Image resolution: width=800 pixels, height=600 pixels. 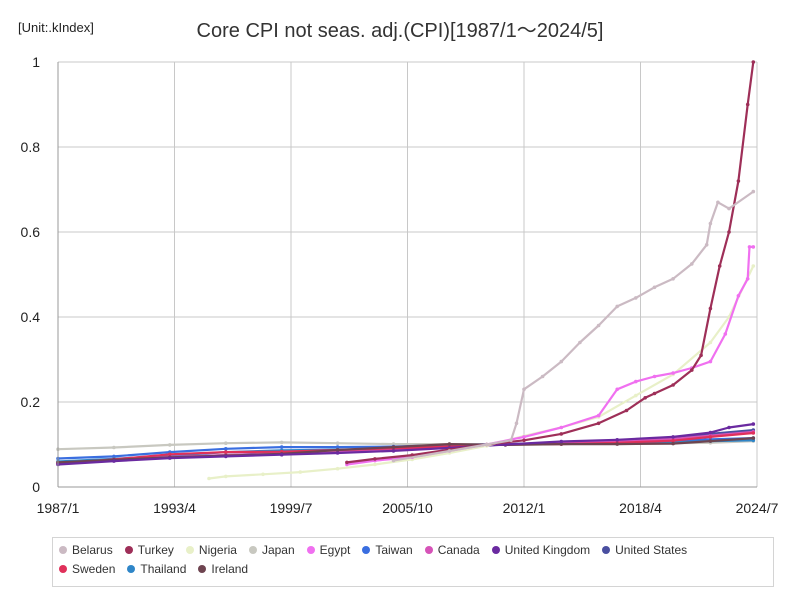 I want to click on legend-label: Taiwan, so click(x=394, y=550).